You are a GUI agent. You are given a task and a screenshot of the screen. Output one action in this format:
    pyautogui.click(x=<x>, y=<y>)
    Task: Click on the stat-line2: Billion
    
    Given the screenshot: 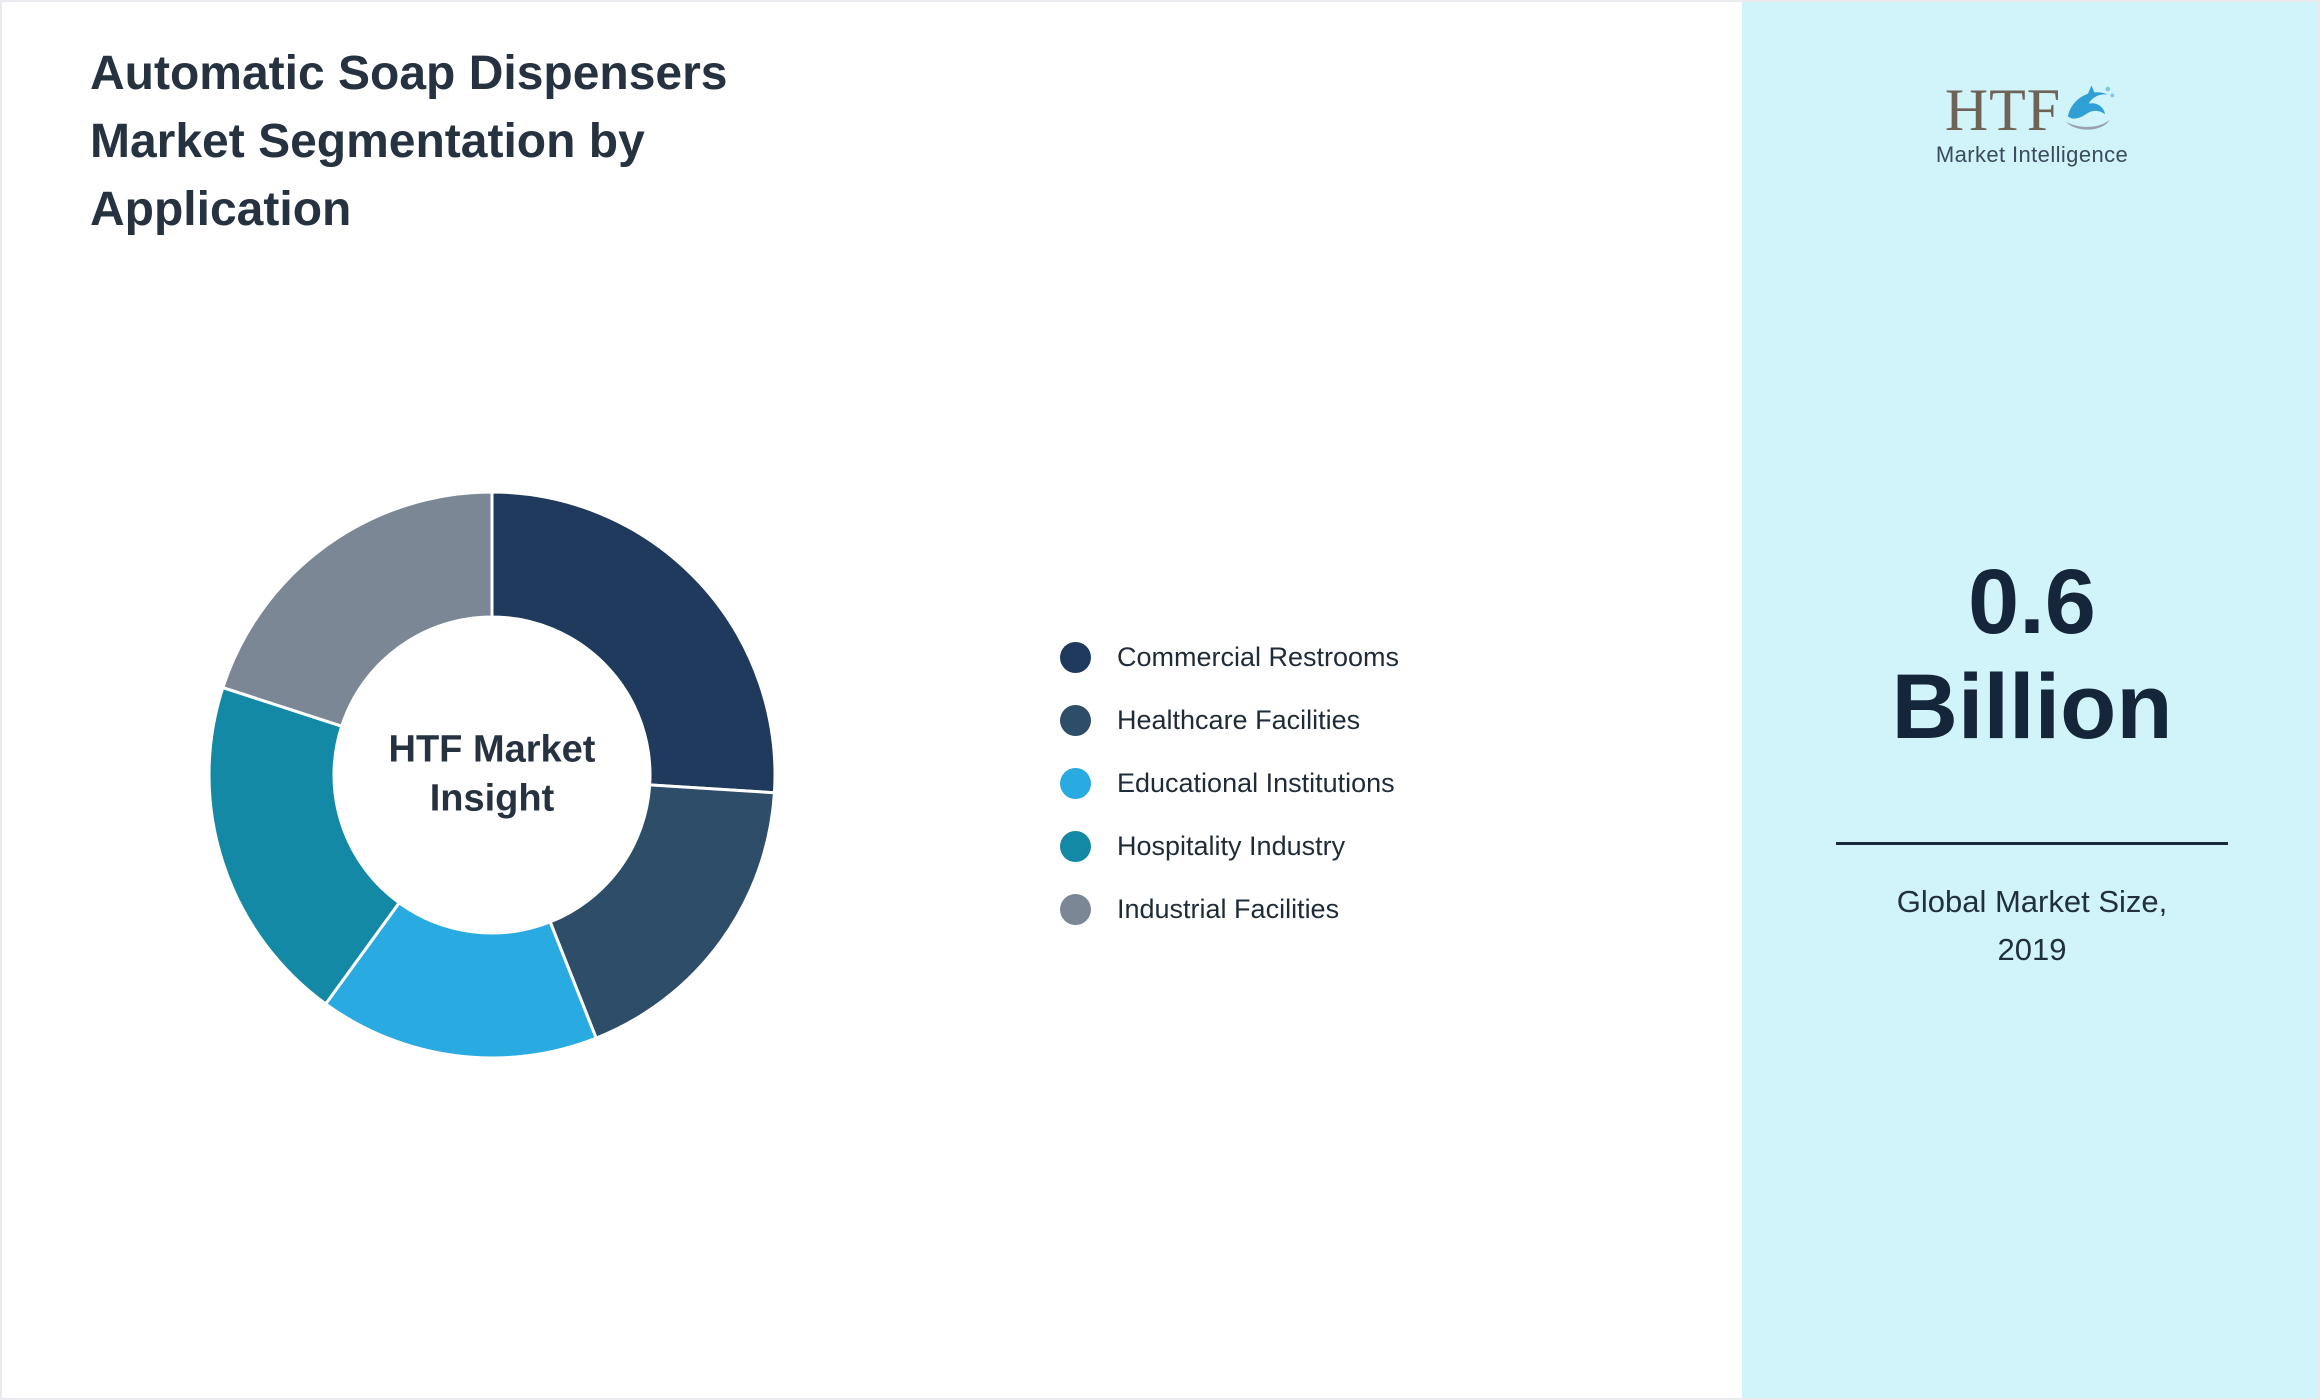 What is the action you would take?
    pyautogui.click(x=2032, y=706)
    